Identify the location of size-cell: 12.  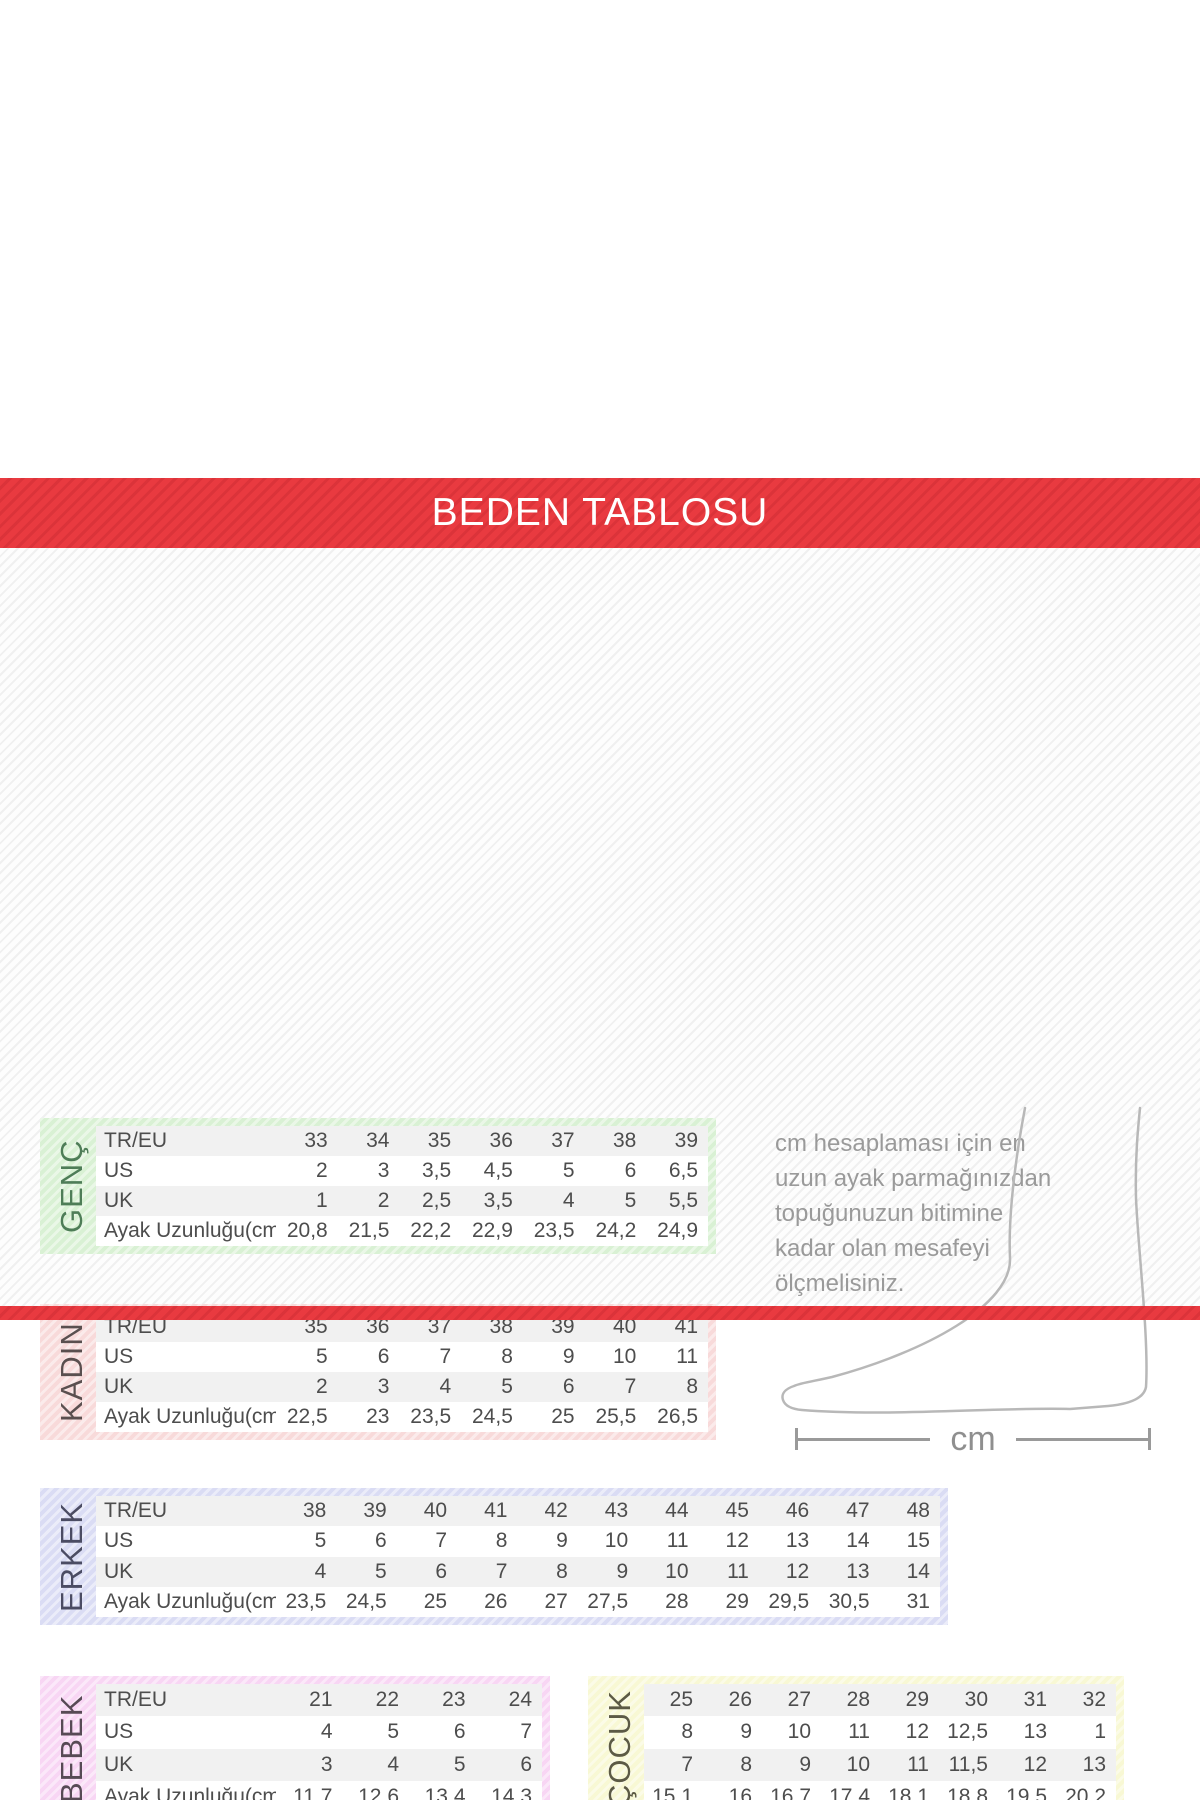
(797, 1571).